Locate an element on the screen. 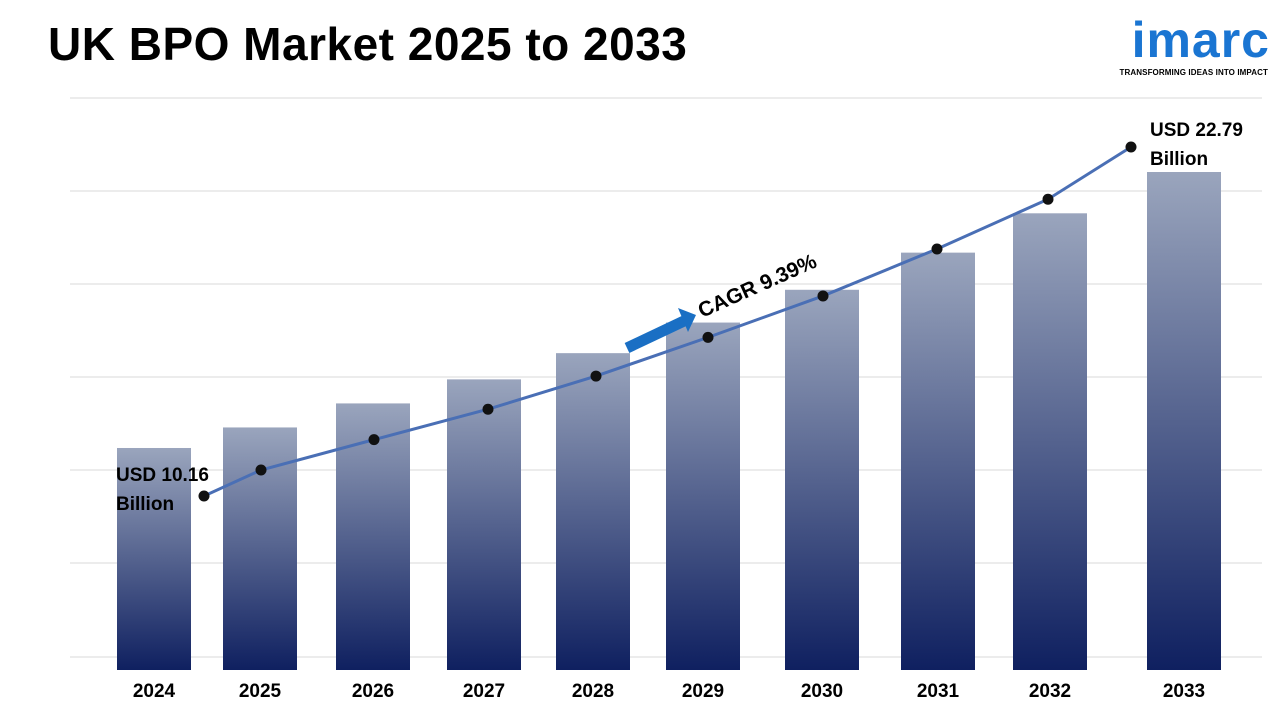  end-value-line1: USD 22.79 is located at coordinates (1196, 130).